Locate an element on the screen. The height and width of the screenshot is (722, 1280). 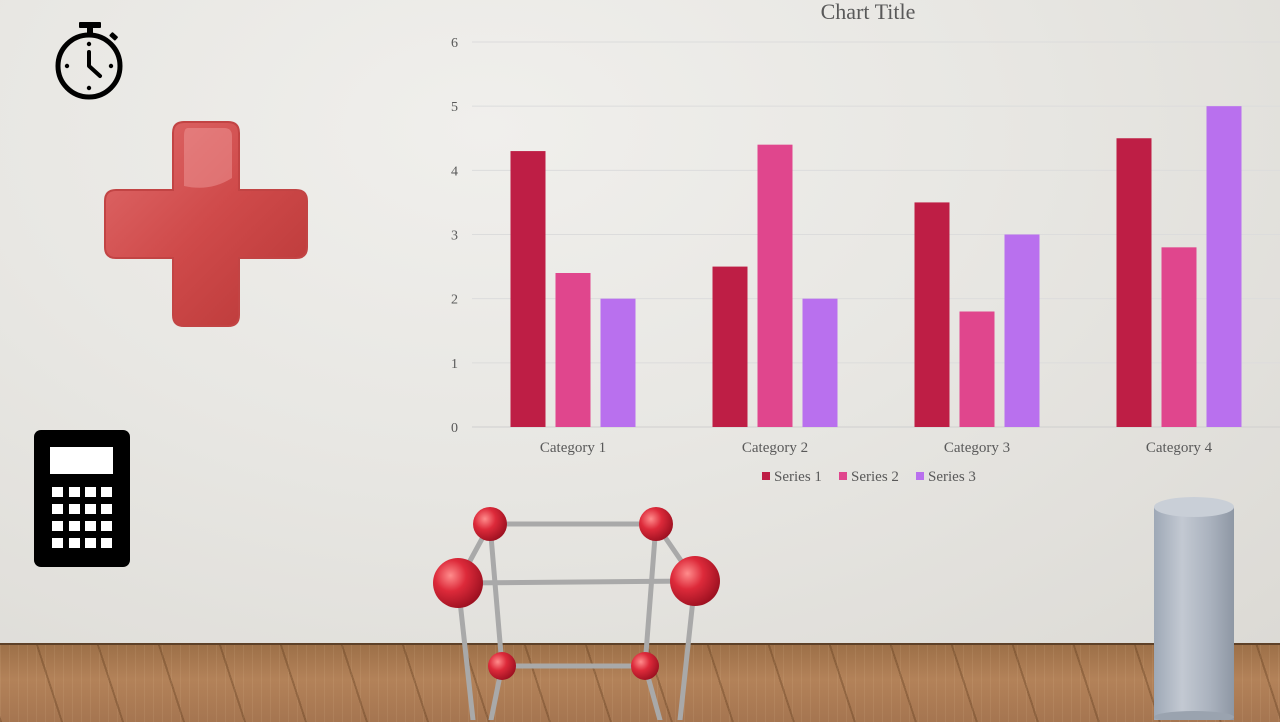
plus-icon is located at coordinates (206, 224).